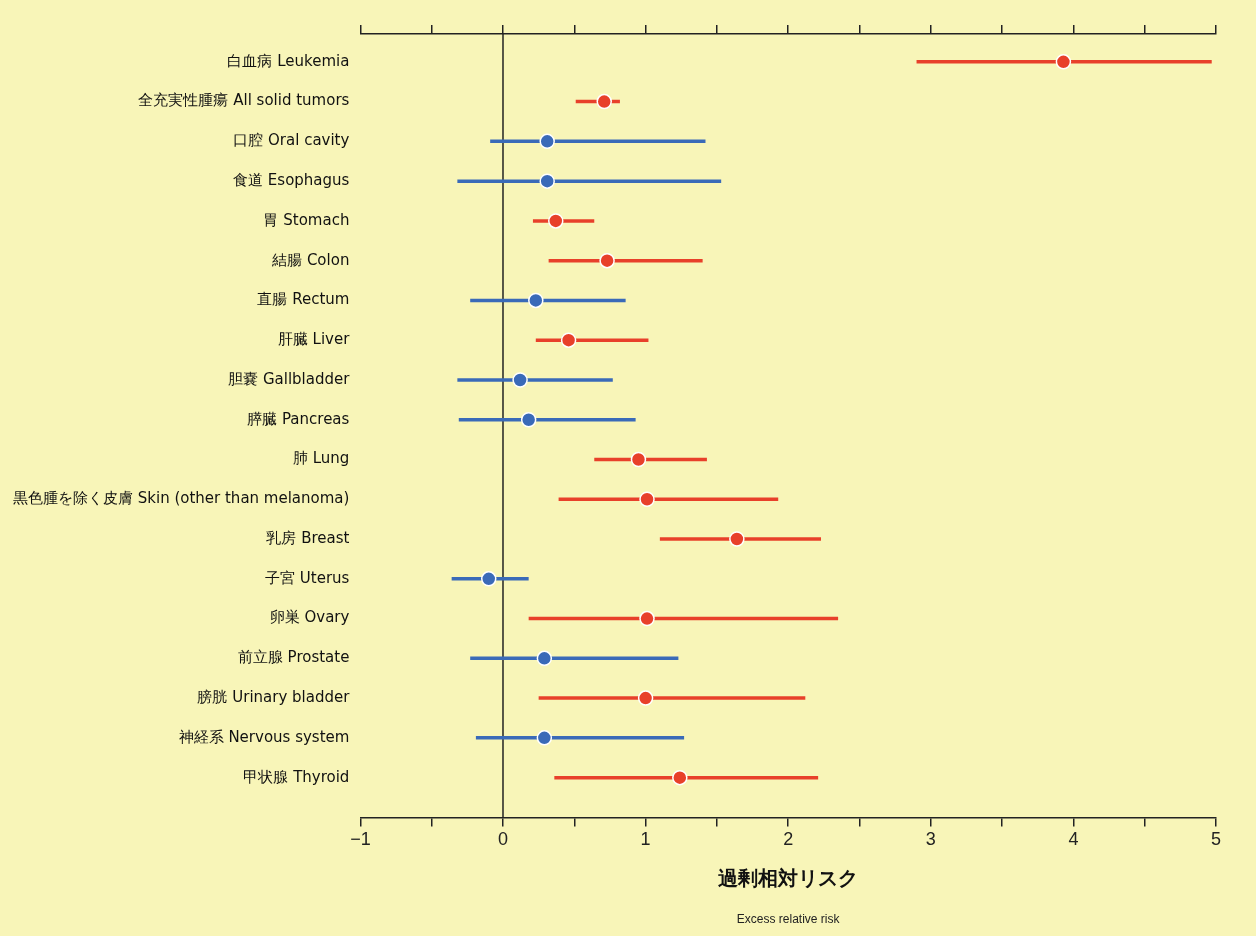 The height and width of the screenshot is (936, 1256). Describe the element at coordinates (306, 219) in the screenshot. I see `y-tick-label: 胃 Stomach` at that location.